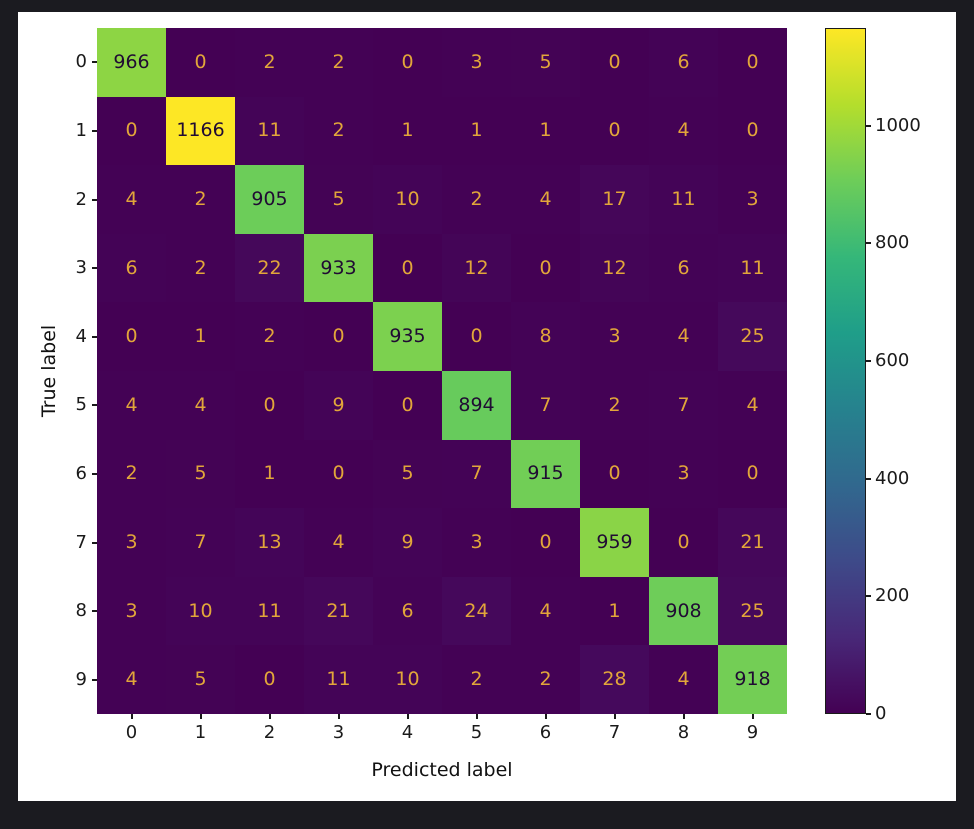 Image resolution: width=974 pixels, height=829 pixels. I want to click on matrix-cell: 9, so click(338, 405).